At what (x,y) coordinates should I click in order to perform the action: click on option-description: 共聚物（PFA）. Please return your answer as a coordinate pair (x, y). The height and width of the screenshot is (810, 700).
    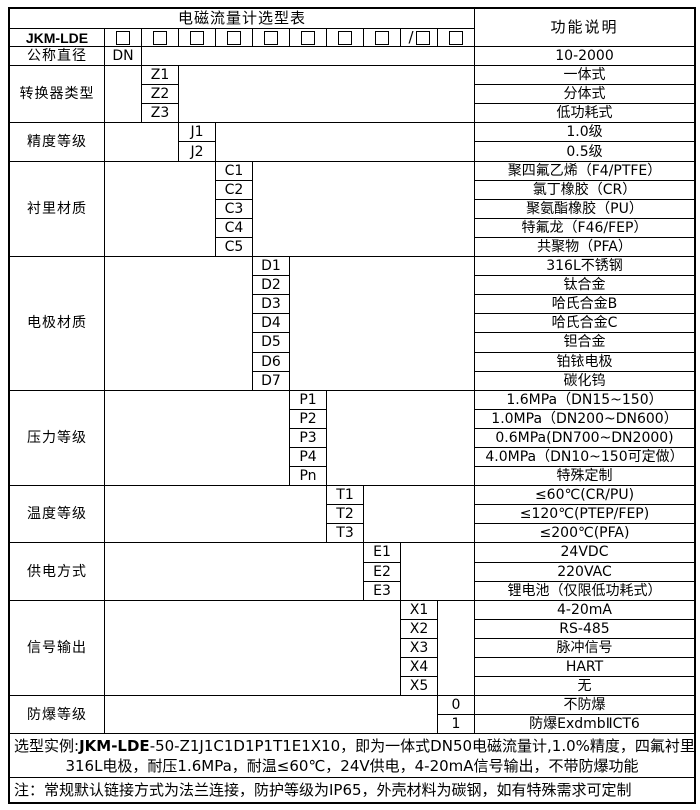
    Looking at the image, I should click on (584, 248).